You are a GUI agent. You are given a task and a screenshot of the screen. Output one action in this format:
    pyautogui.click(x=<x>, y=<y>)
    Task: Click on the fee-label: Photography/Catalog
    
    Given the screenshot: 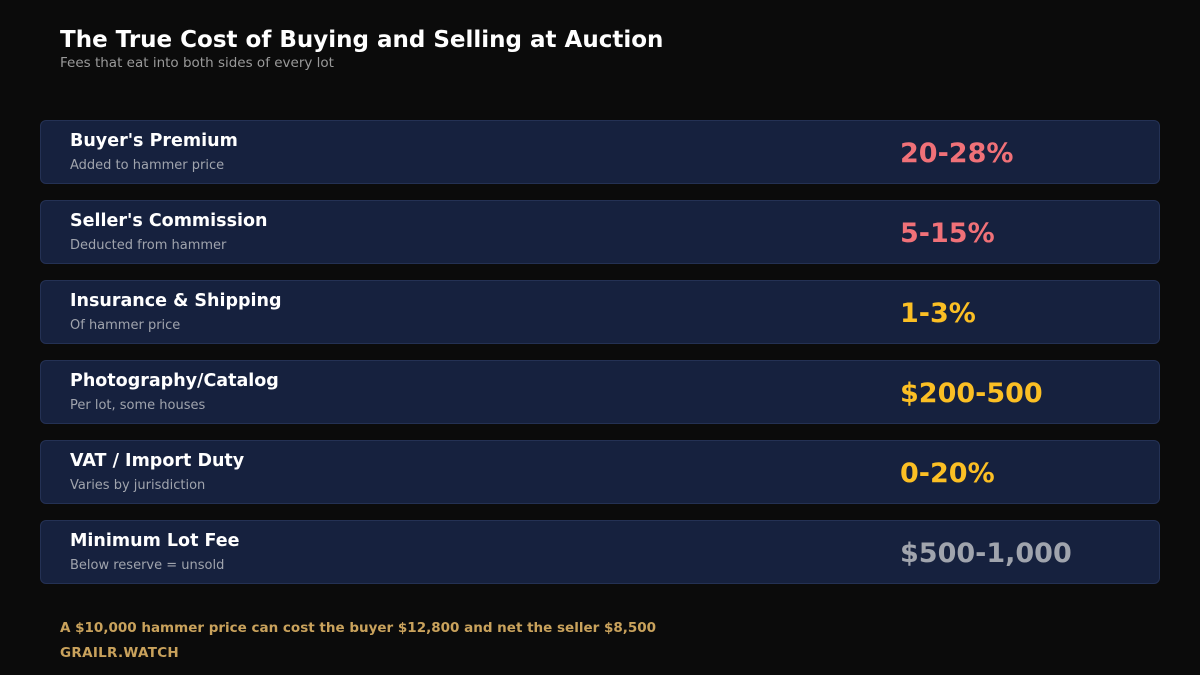 What is the action you would take?
    pyautogui.click(x=174, y=381)
    